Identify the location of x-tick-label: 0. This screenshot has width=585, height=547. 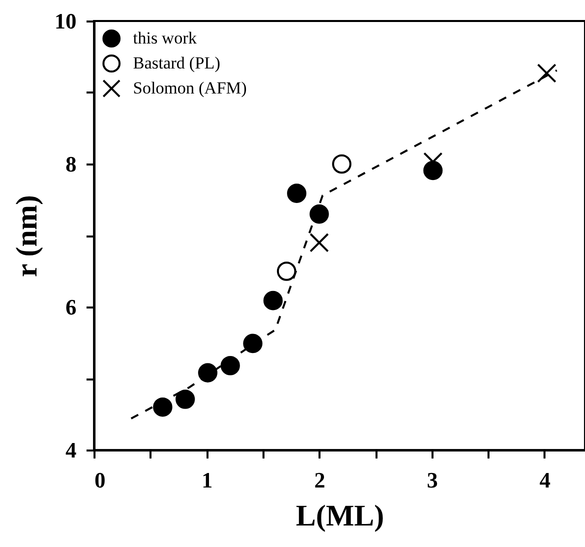
(100, 480).